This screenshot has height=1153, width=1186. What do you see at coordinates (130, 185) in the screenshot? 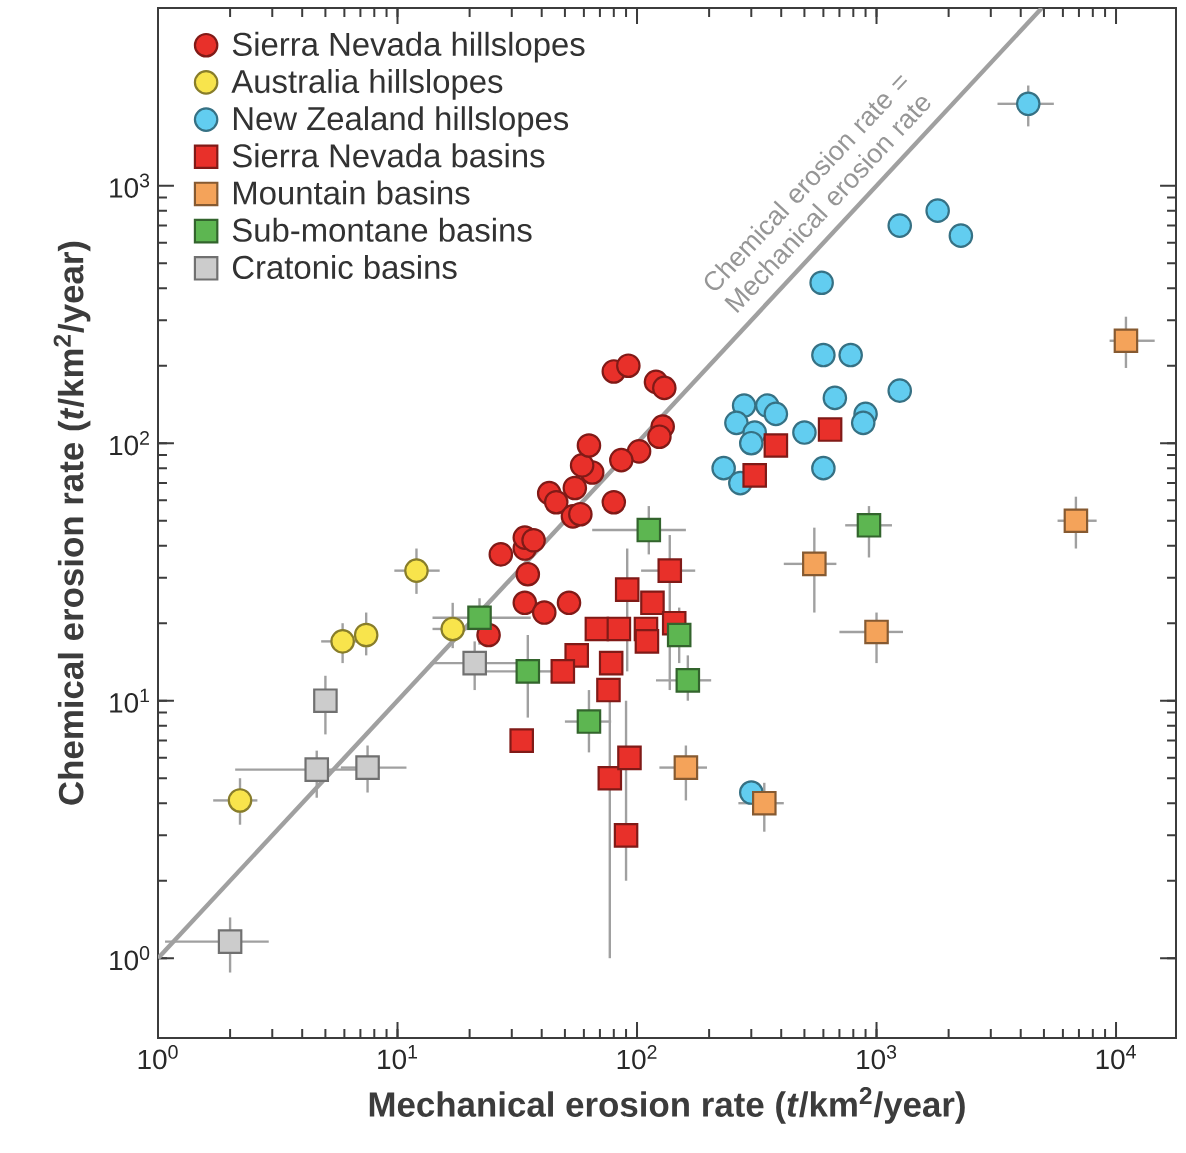
I see `y-tick-label: 10$^{3}$` at bounding box center [130, 185].